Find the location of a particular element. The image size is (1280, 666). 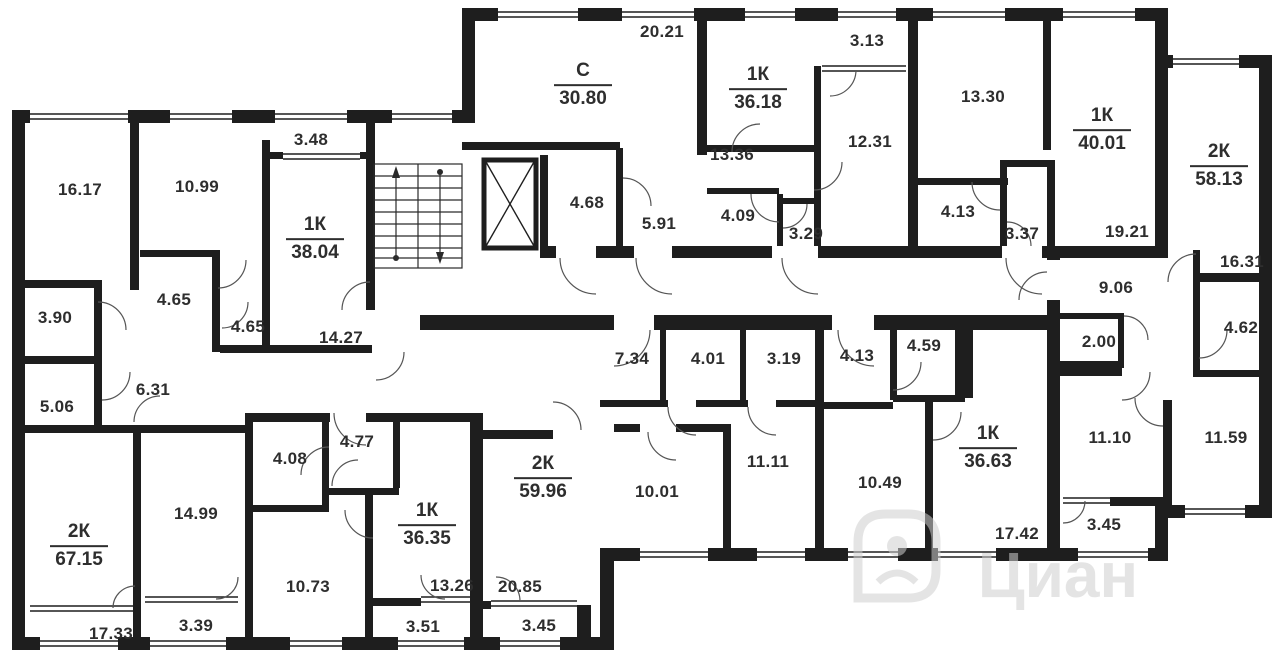

room-area-label: 3.48 is located at coordinates (311, 139).